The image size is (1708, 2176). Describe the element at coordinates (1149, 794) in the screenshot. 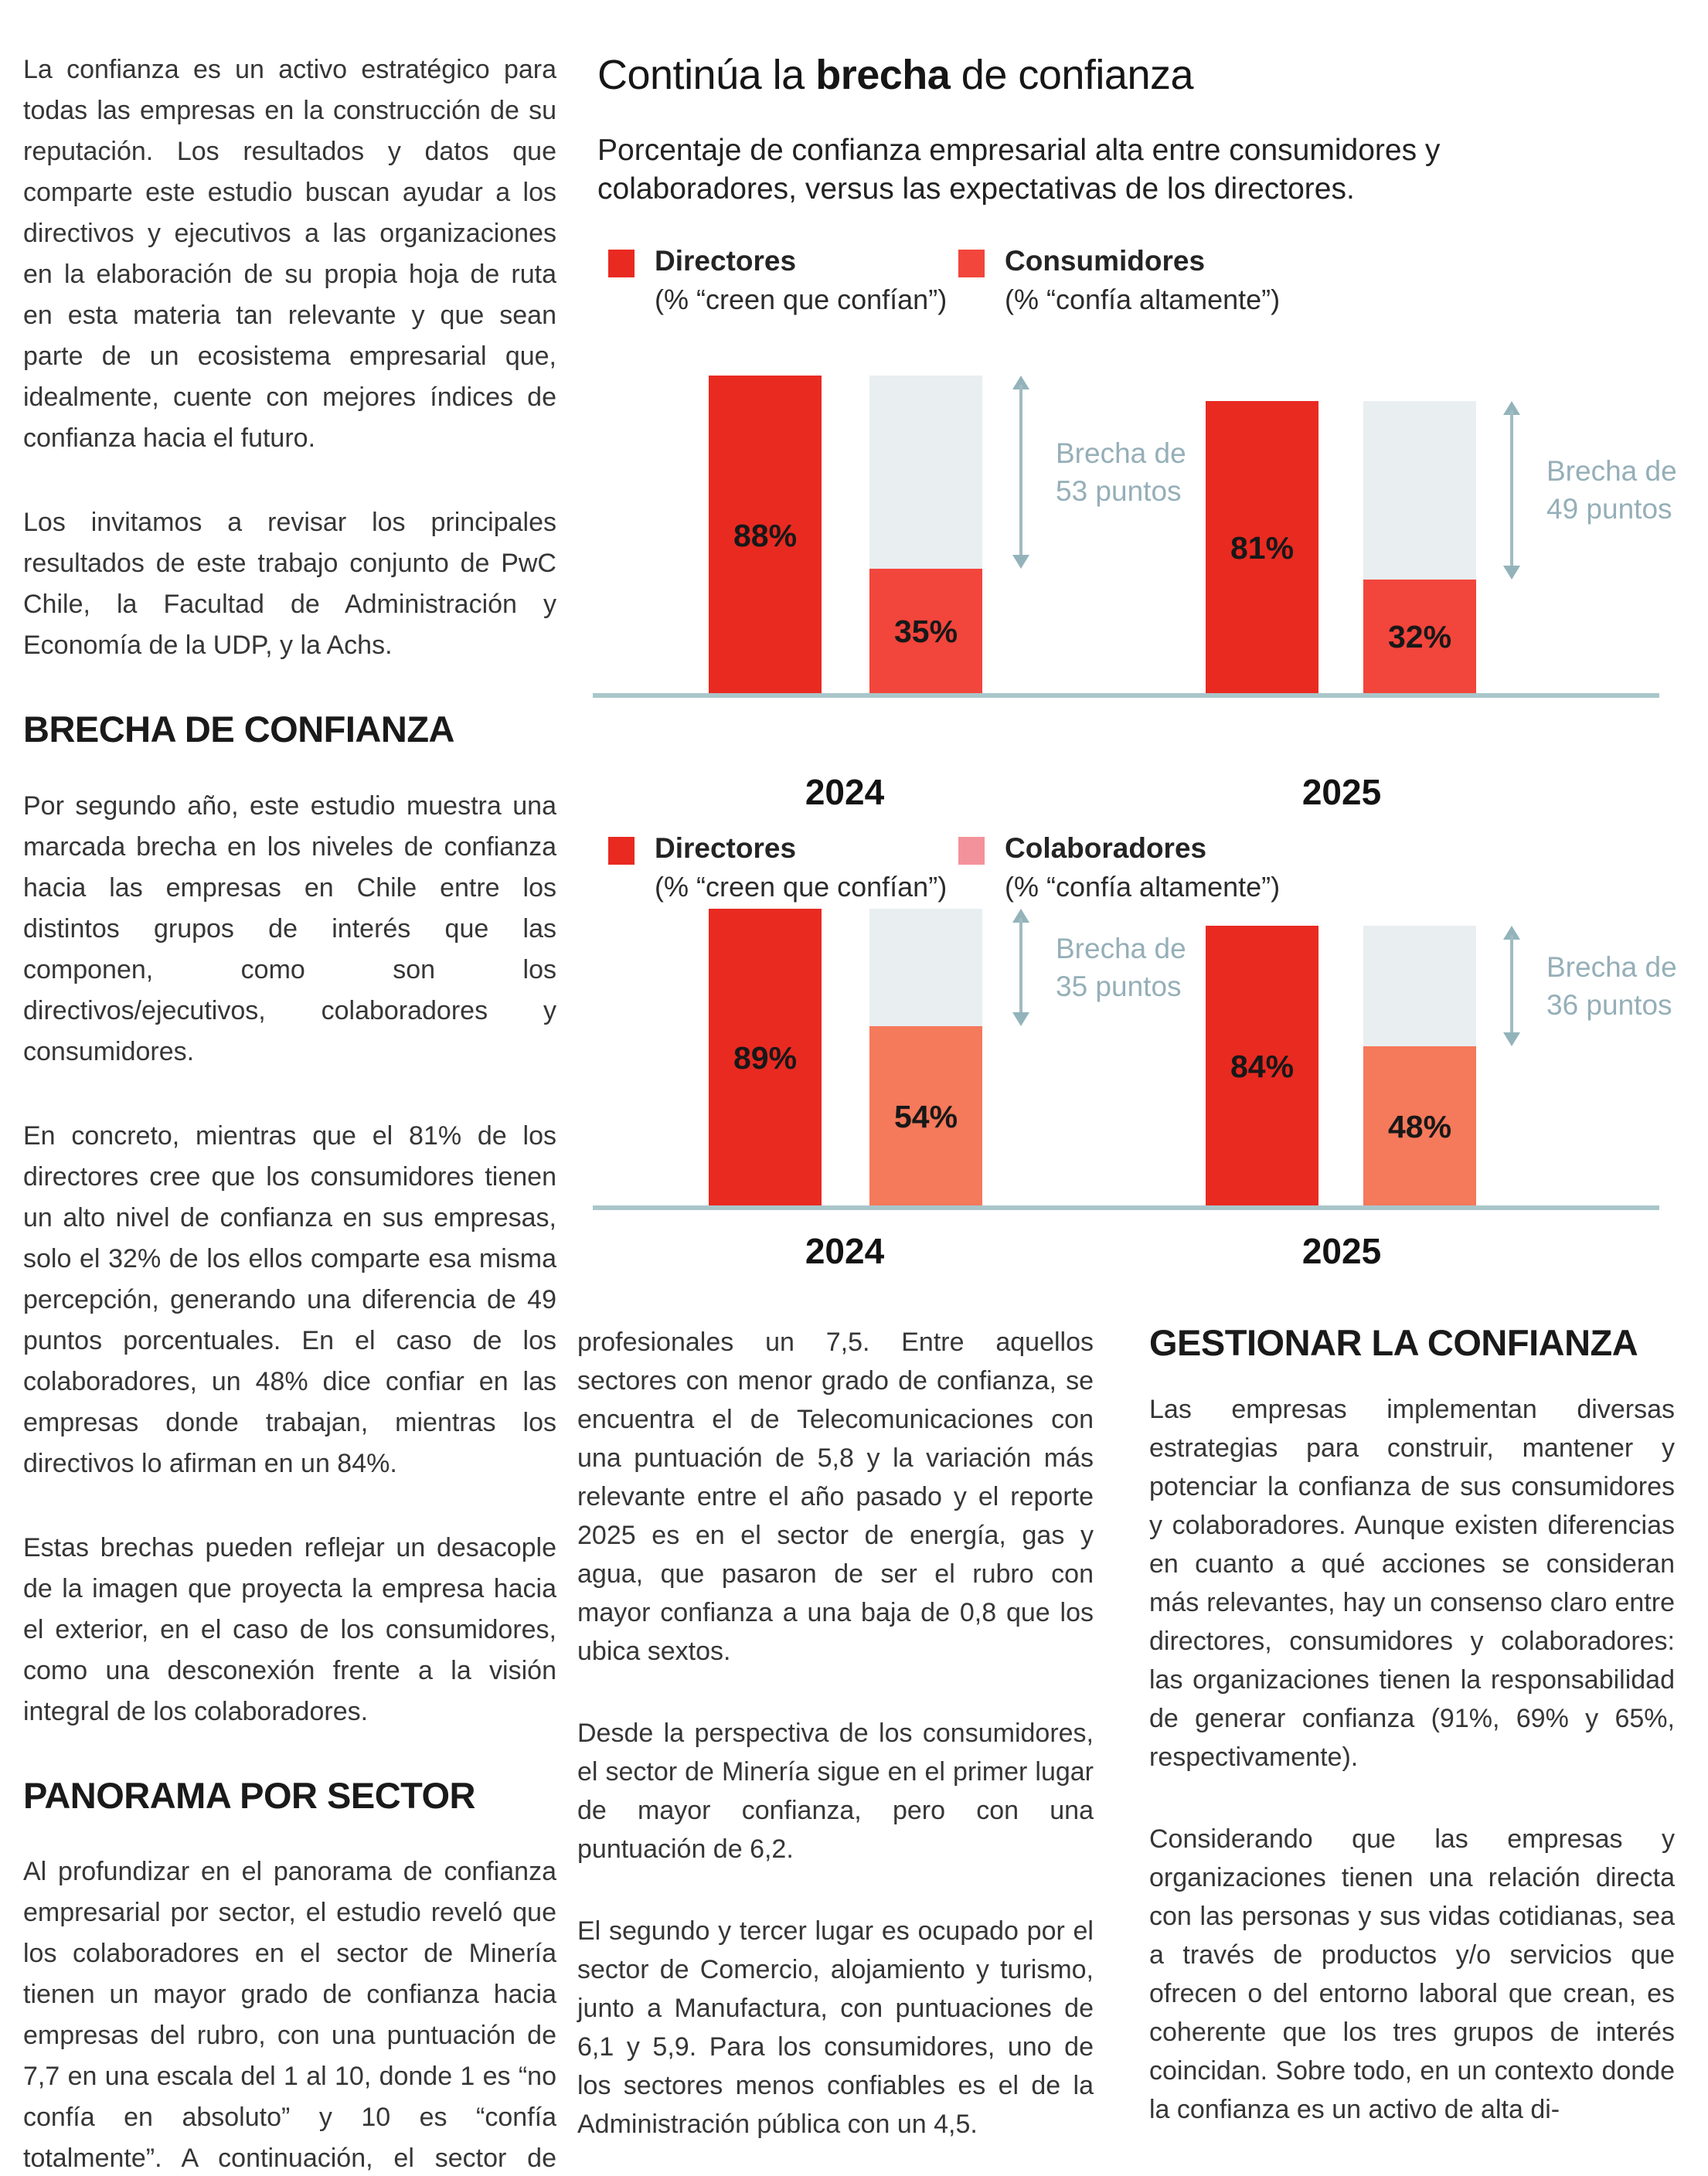

I see `chart1-x-labels: 2024 2025` at that location.